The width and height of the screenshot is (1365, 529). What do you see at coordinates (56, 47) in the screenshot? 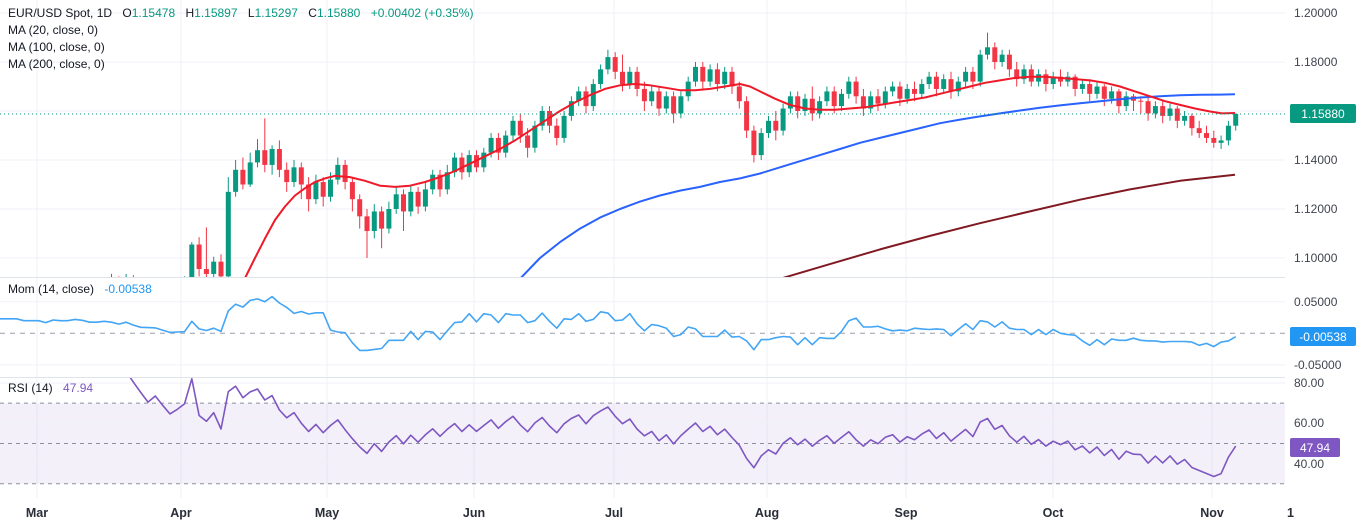
I see `ma100-legend-row: MA (100, close, 0)` at bounding box center [56, 47].